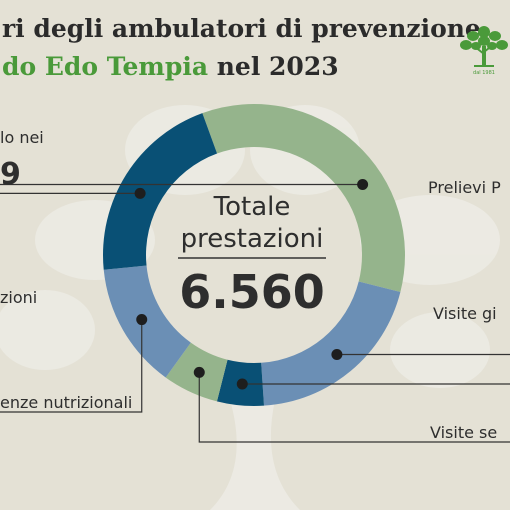 The width and height of the screenshot is (510, 510). I want to click on logo-year: dal 1981, so click(484, 73).